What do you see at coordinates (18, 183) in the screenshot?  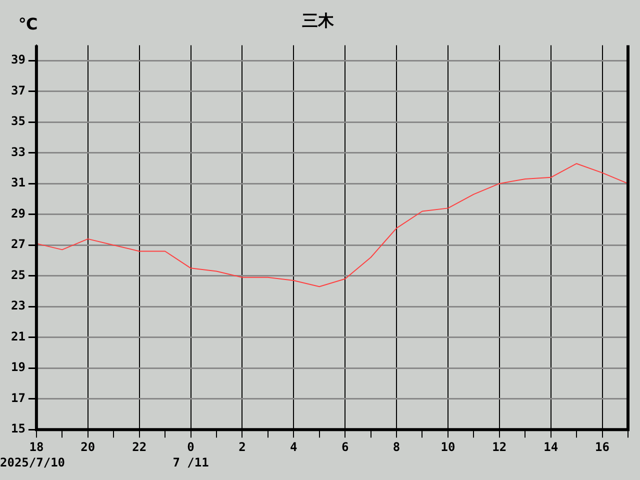 I see `y-tick-label: 31` at bounding box center [18, 183].